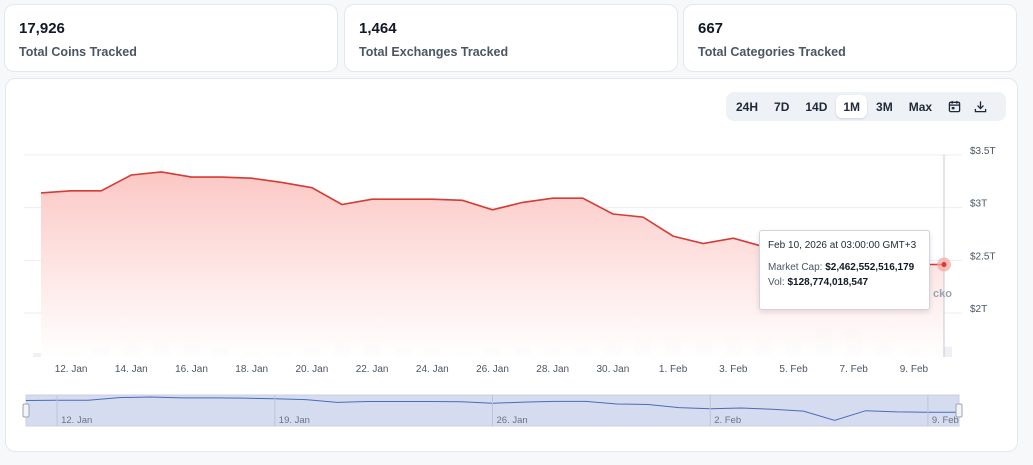 This screenshot has width=1033, height=465. What do you see at coordinates (747, 106) in the screenshot?
I see `range-button-24h: 24H` at bounding box center [747, 106].